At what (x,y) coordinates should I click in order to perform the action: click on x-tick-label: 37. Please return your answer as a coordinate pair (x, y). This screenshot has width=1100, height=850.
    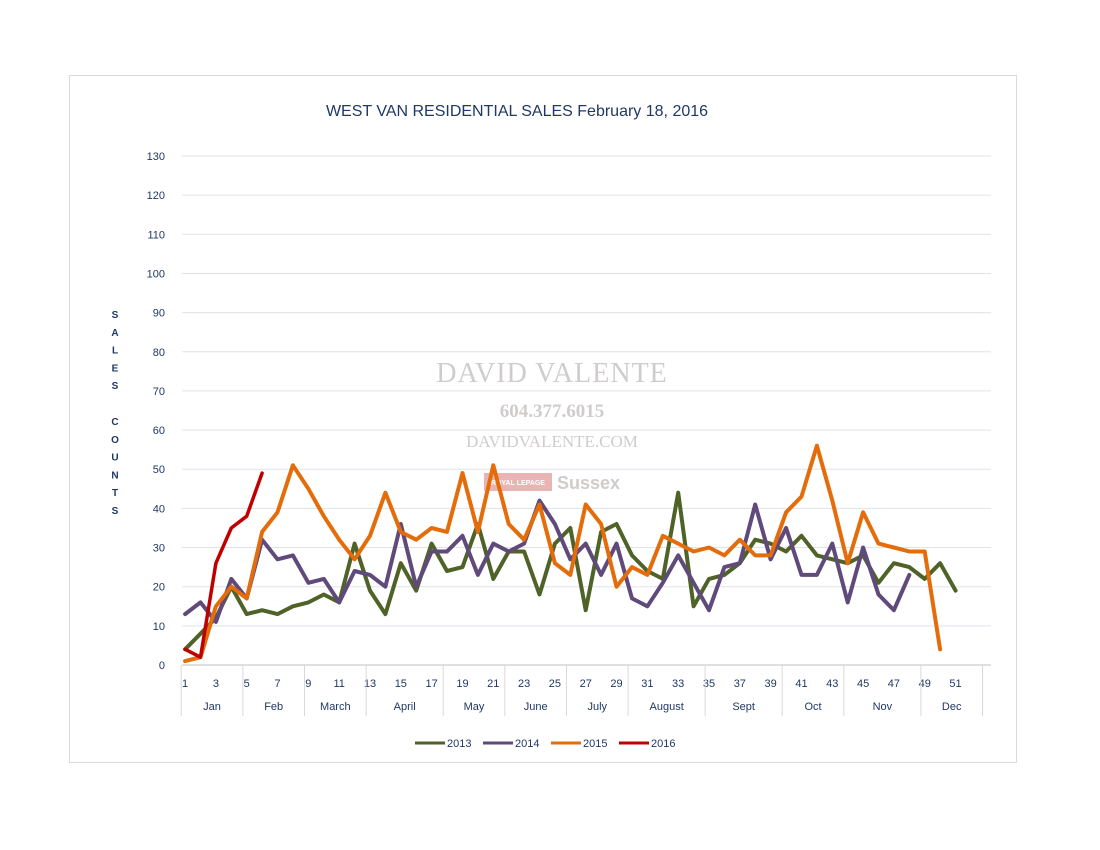
    Looking at the image, I should click on (740, 684).